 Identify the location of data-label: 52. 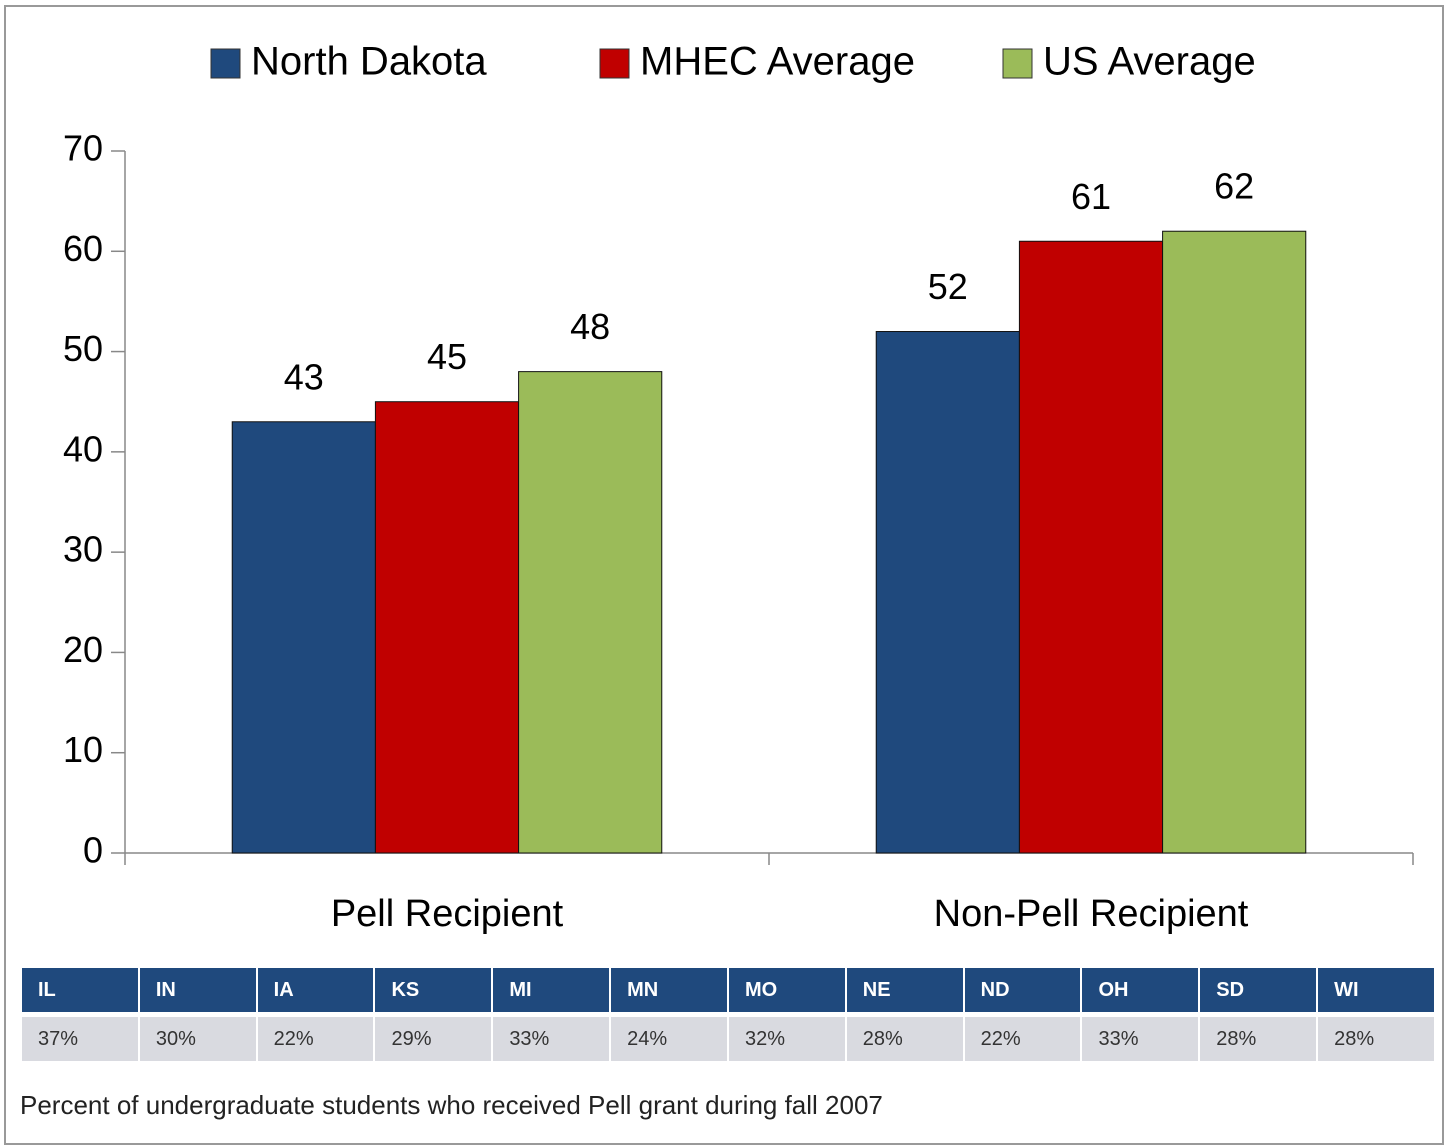
(948, 286).